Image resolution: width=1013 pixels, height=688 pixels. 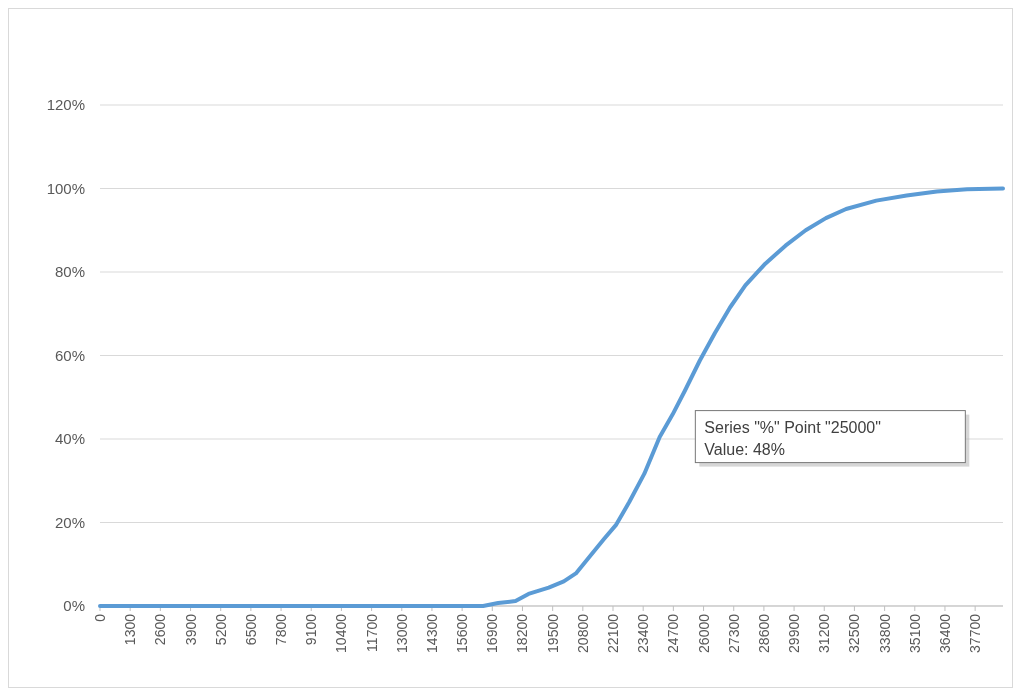 I want to click on x-tick-label: 35100, so click(x=914, y=633).